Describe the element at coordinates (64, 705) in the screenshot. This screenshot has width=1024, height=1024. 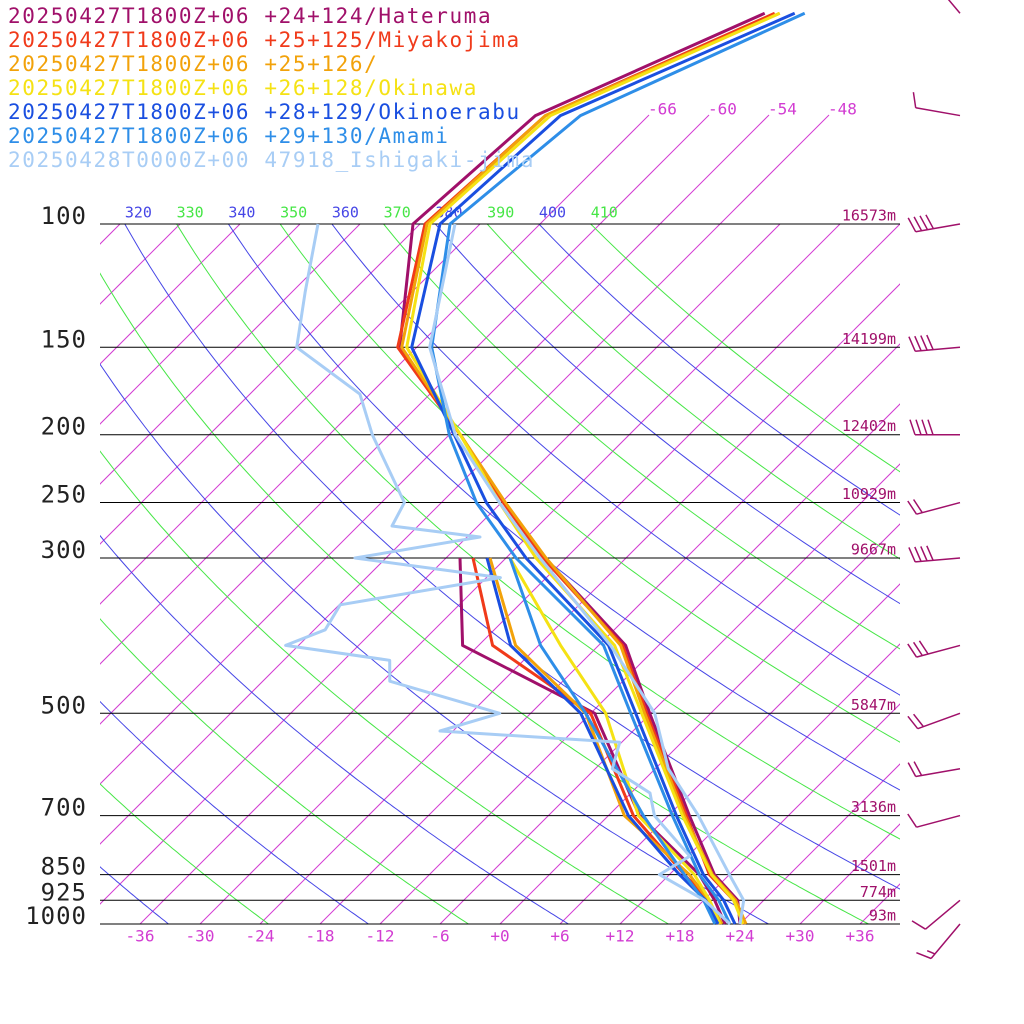
I see `pressure-label: 500` at that location.